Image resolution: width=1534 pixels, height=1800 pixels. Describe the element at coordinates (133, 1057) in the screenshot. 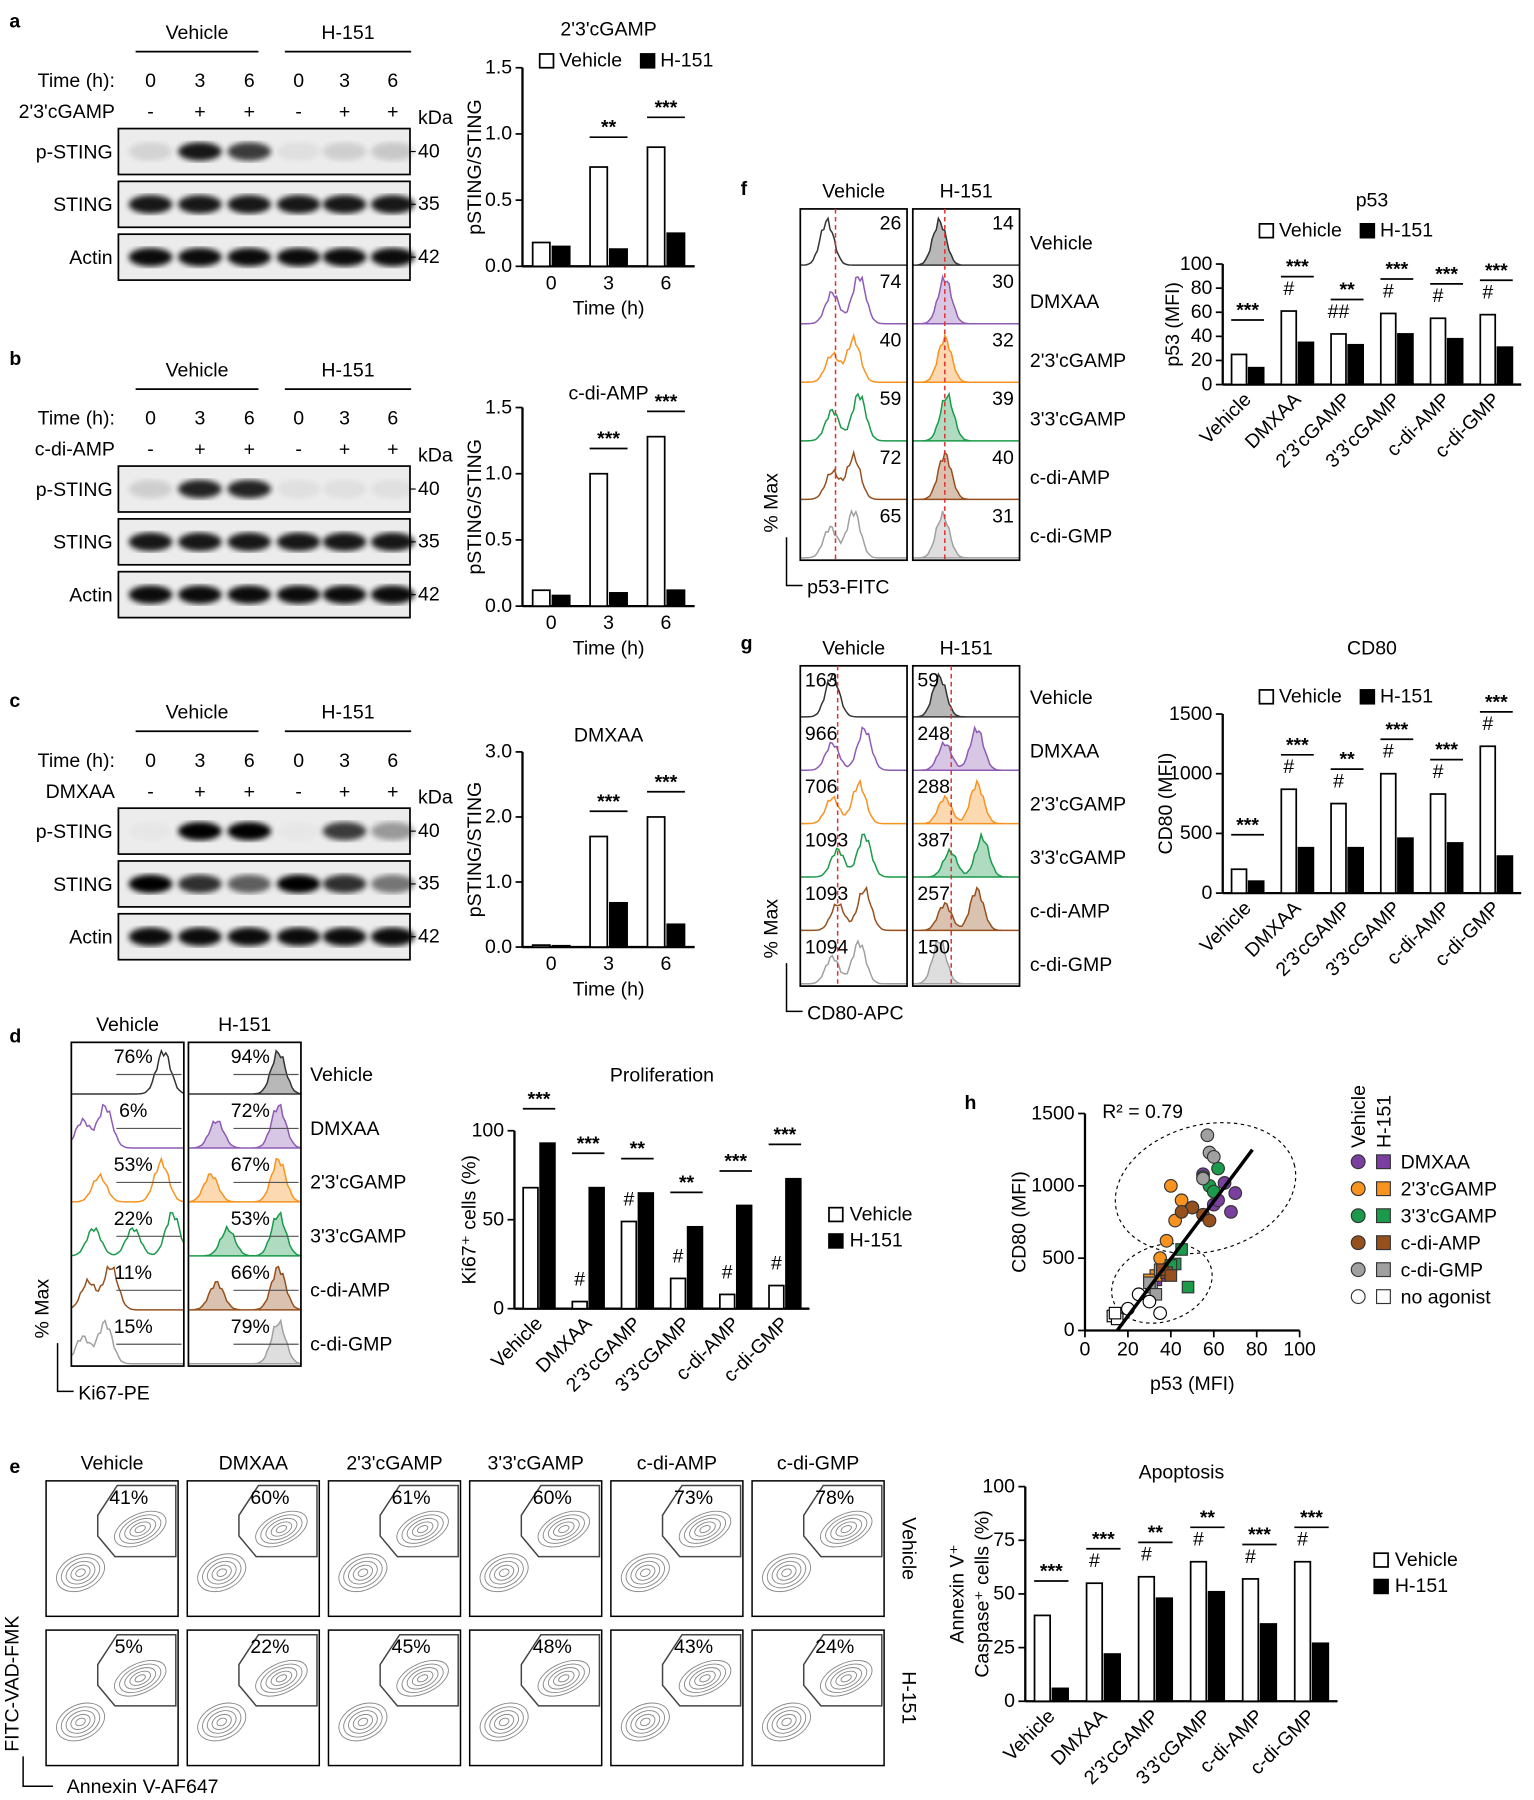

I see `gate-value: 76%` at that location.